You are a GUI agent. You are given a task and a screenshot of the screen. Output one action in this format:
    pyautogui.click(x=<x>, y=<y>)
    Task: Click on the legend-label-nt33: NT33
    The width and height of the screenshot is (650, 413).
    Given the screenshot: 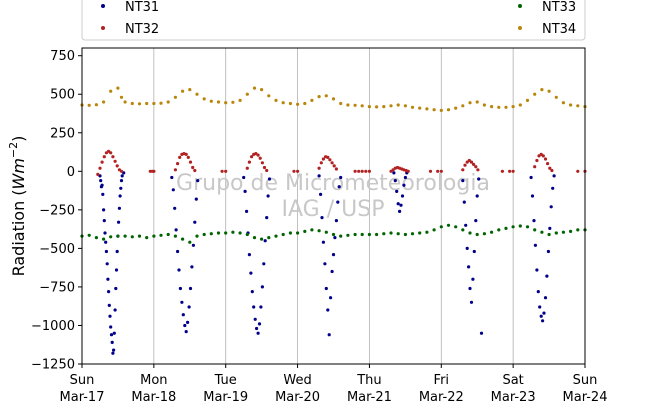 What is the action you would take?
    pyautogui.click(x=559, y=7)
    